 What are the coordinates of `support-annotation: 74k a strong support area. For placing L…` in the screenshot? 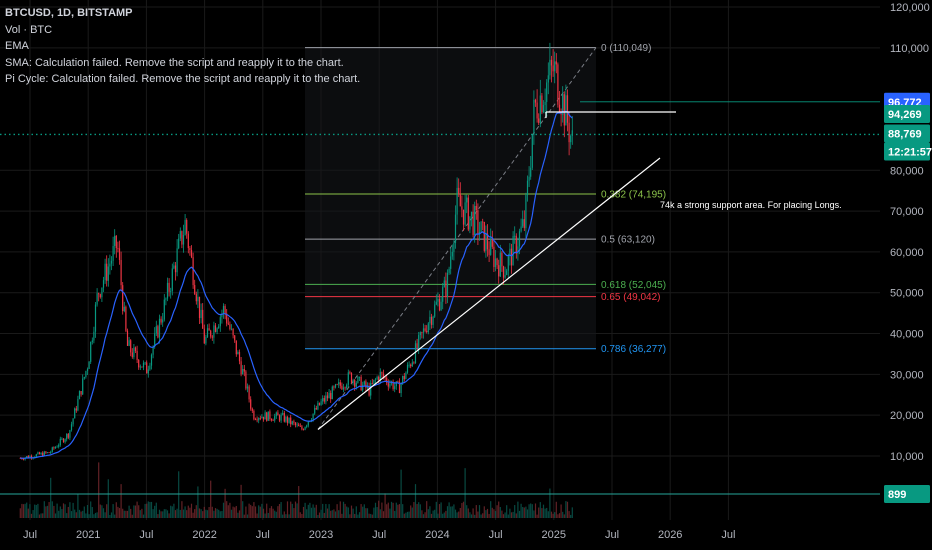 It's located at (751, 205).